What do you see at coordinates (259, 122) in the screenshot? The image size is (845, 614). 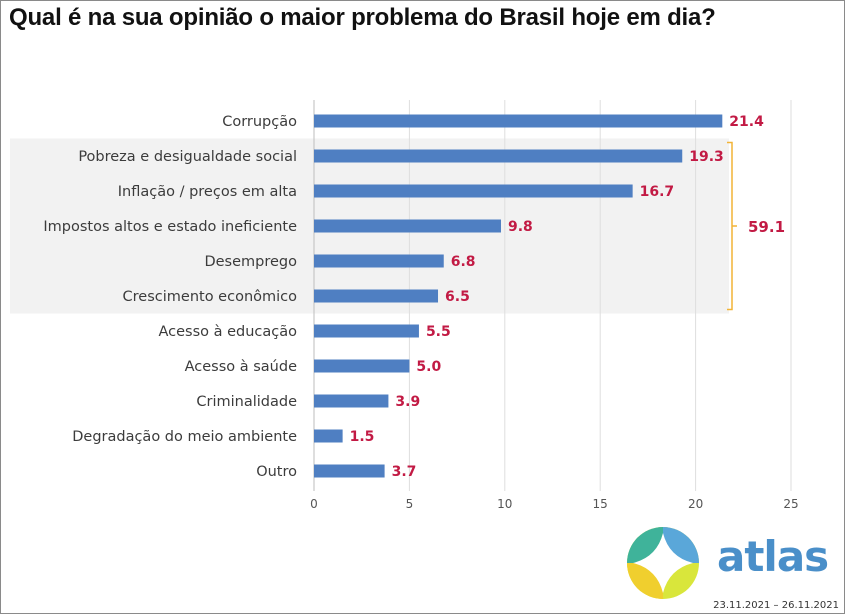 I see `category-label: Corrupção` at bounding box center [259, 122].